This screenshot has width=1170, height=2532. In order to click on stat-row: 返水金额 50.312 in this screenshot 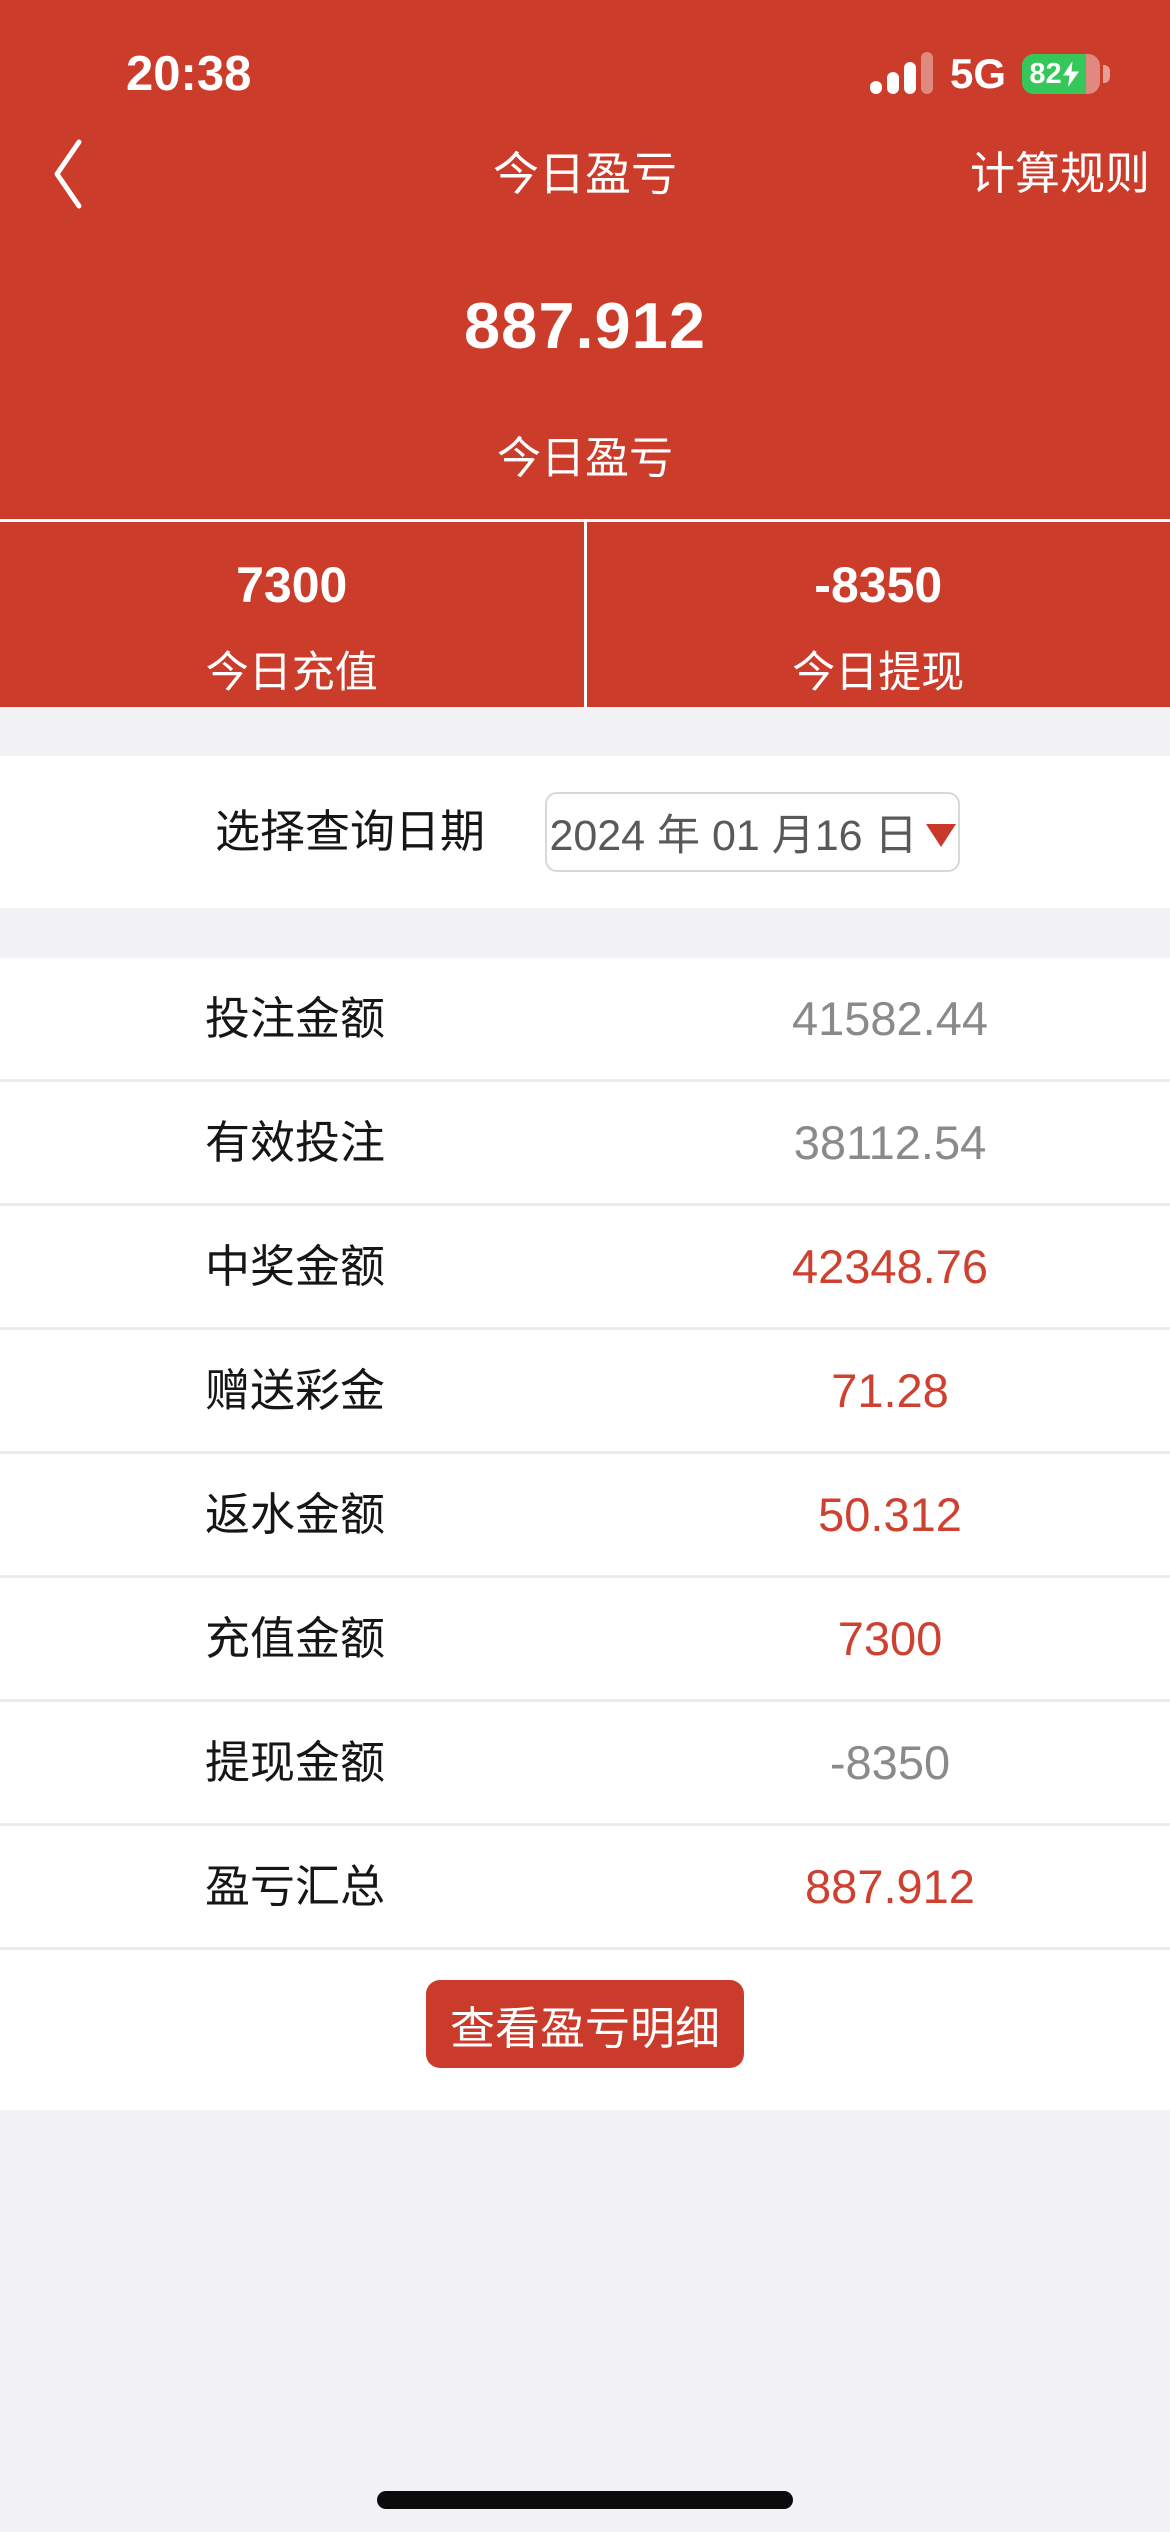, I will do `click(585, 1516)`.